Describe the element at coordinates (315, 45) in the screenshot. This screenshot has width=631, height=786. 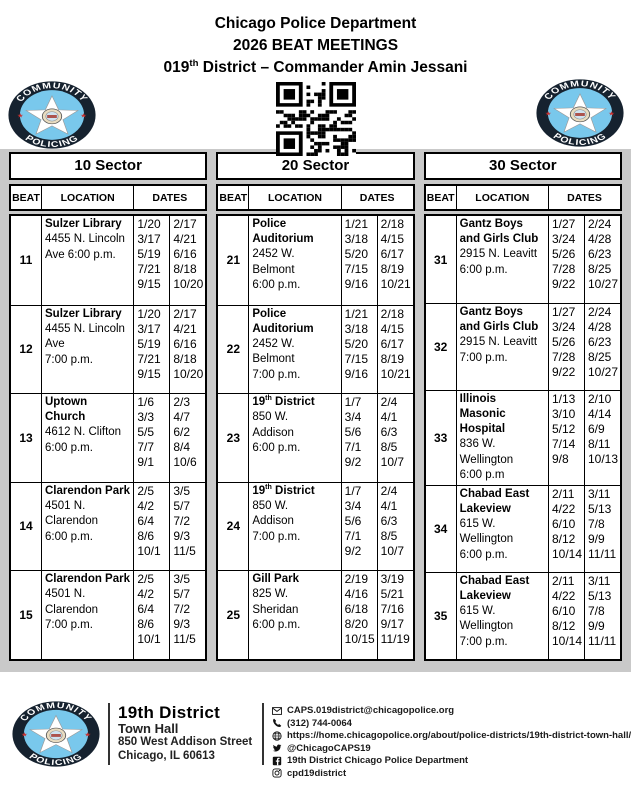
I see `page-subtitle: 2026 BEAT MEETINGS` at that location.